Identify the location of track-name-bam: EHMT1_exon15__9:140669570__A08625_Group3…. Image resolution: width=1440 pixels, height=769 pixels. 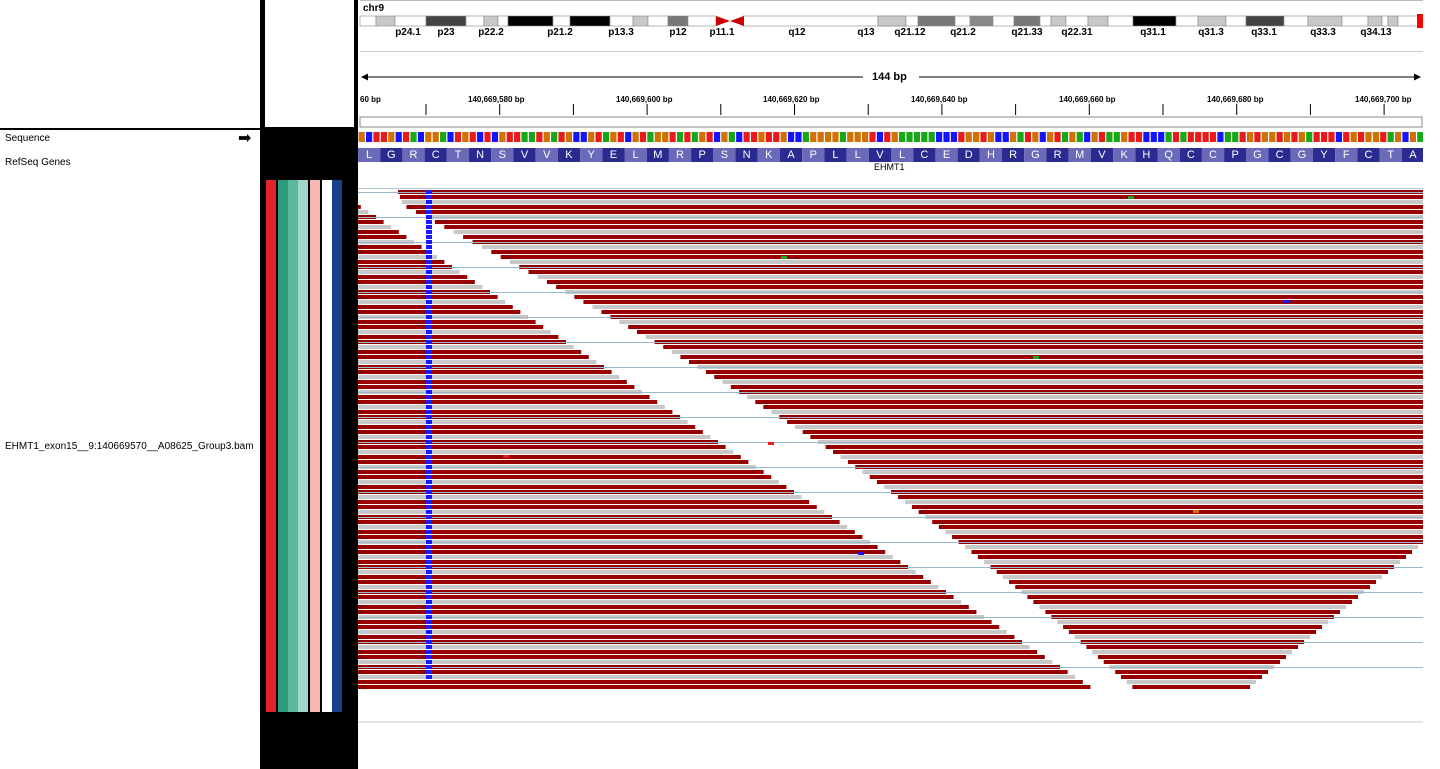
(129, 446).